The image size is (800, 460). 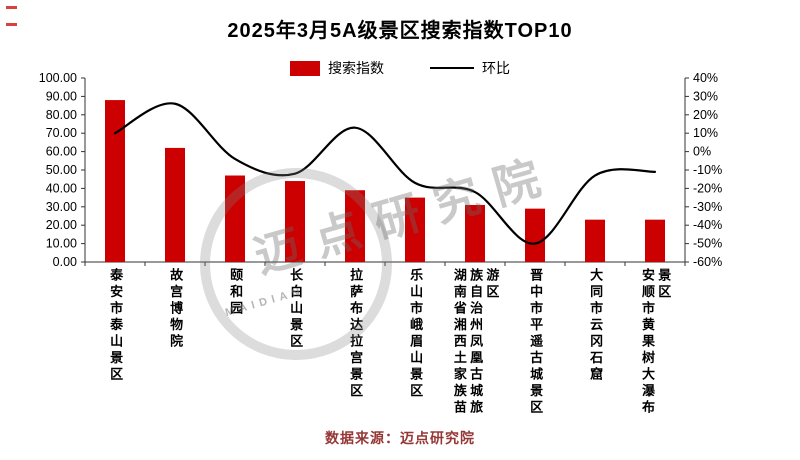 I want to click on left-axis-label: 100.00, so click(x=58, y=78).